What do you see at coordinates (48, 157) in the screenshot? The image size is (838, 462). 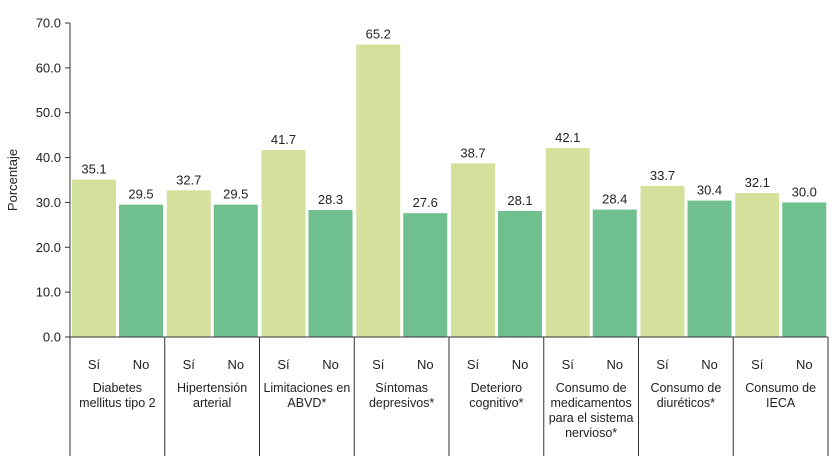 I see `y-tick-label: 40.0` at bounding box center [48, 157].